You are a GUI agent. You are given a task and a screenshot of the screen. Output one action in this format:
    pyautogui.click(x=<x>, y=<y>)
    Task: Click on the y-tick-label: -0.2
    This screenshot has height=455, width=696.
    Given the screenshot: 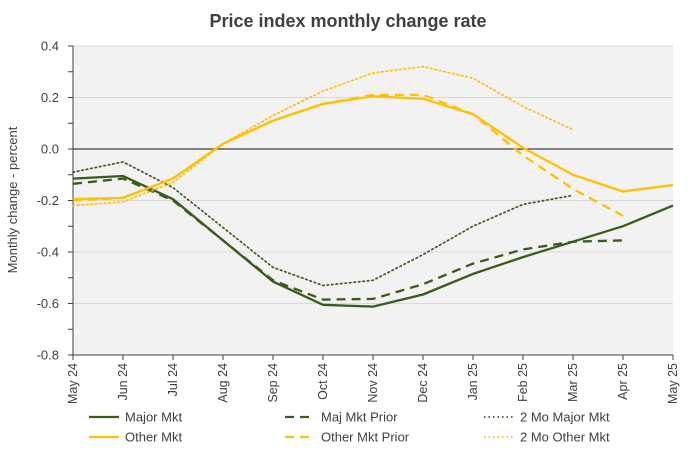 What is the action you would take?
    pyautogui.click(x=48, y=200)
    